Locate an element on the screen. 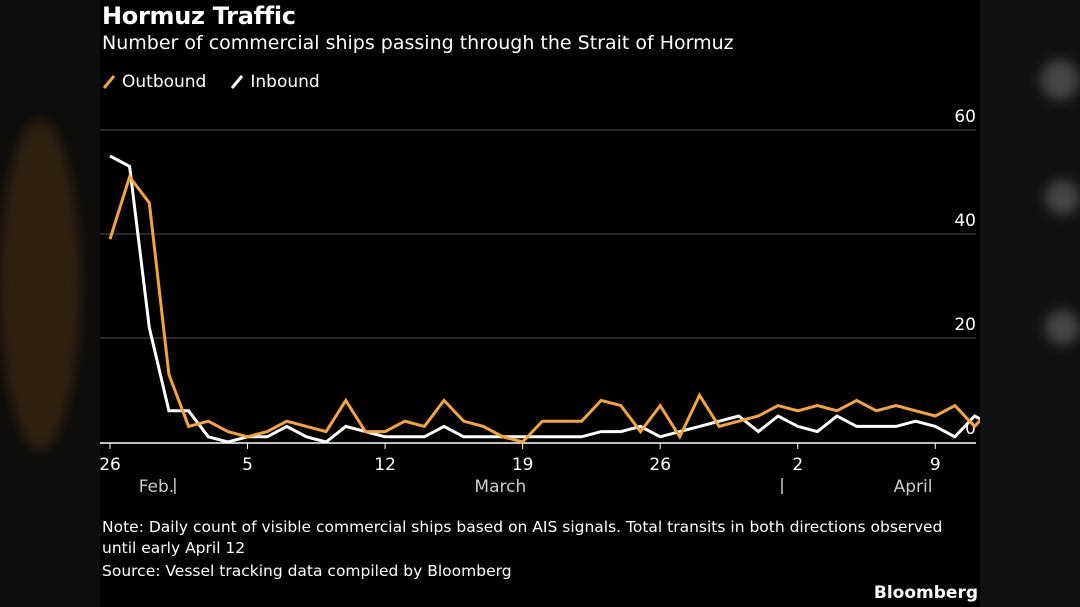  legend: Outbound Inbound is located at coordinates (211, 82).